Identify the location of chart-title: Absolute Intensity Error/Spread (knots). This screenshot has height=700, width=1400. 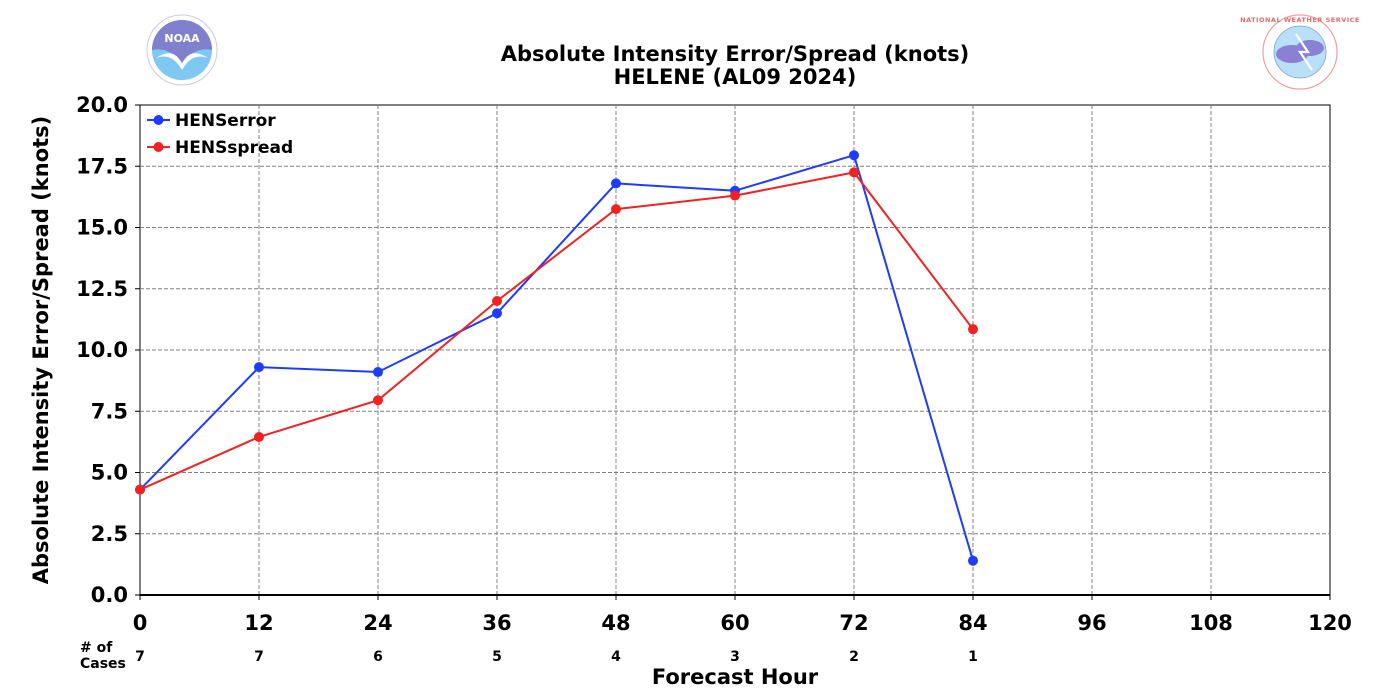
(735, 54).